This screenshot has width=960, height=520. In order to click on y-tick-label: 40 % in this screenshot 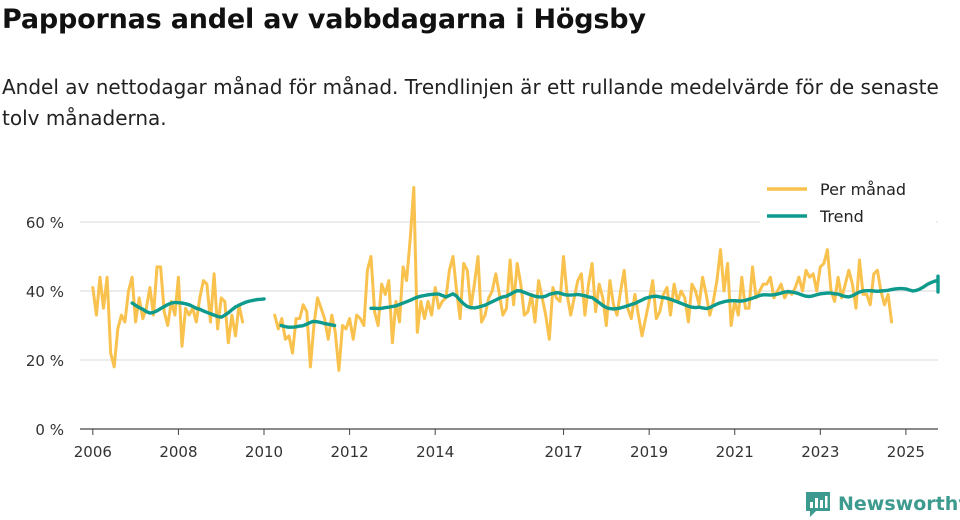, I will do `click(45, 292)`.